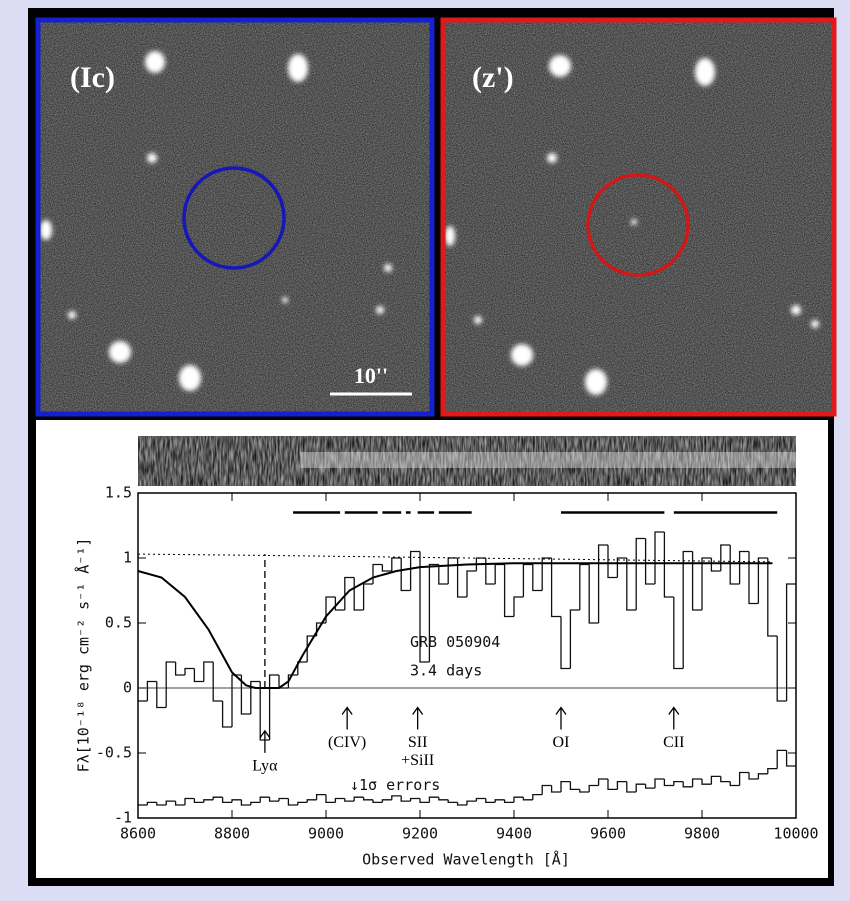 The image size is (850, 901). I want to click on x-tick-label: 9000, so click(326, 834).